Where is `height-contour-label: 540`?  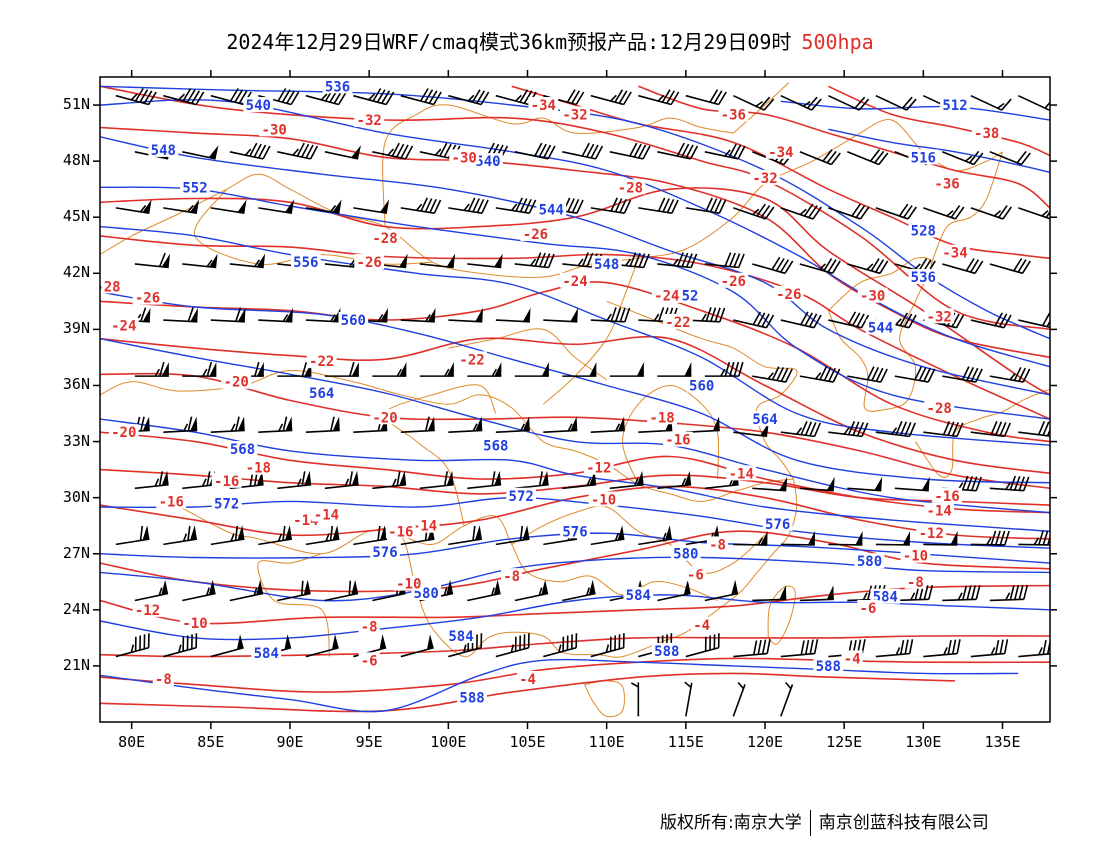
height-contour-label: 540 is located at coordinates (487, 162).